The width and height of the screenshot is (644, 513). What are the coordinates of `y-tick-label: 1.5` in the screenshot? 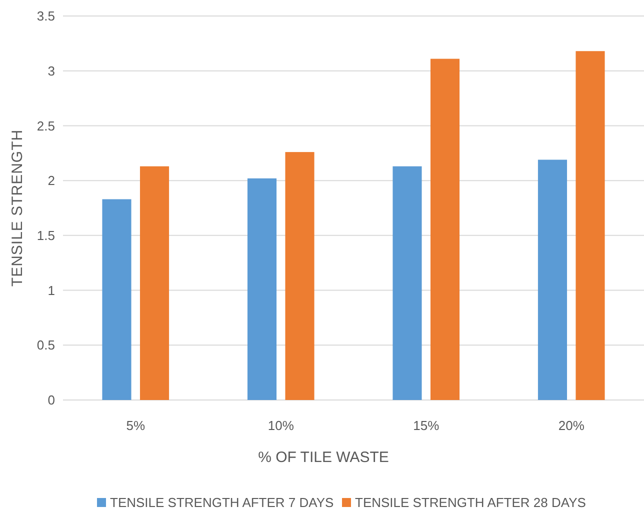 It's located at (45, 235).